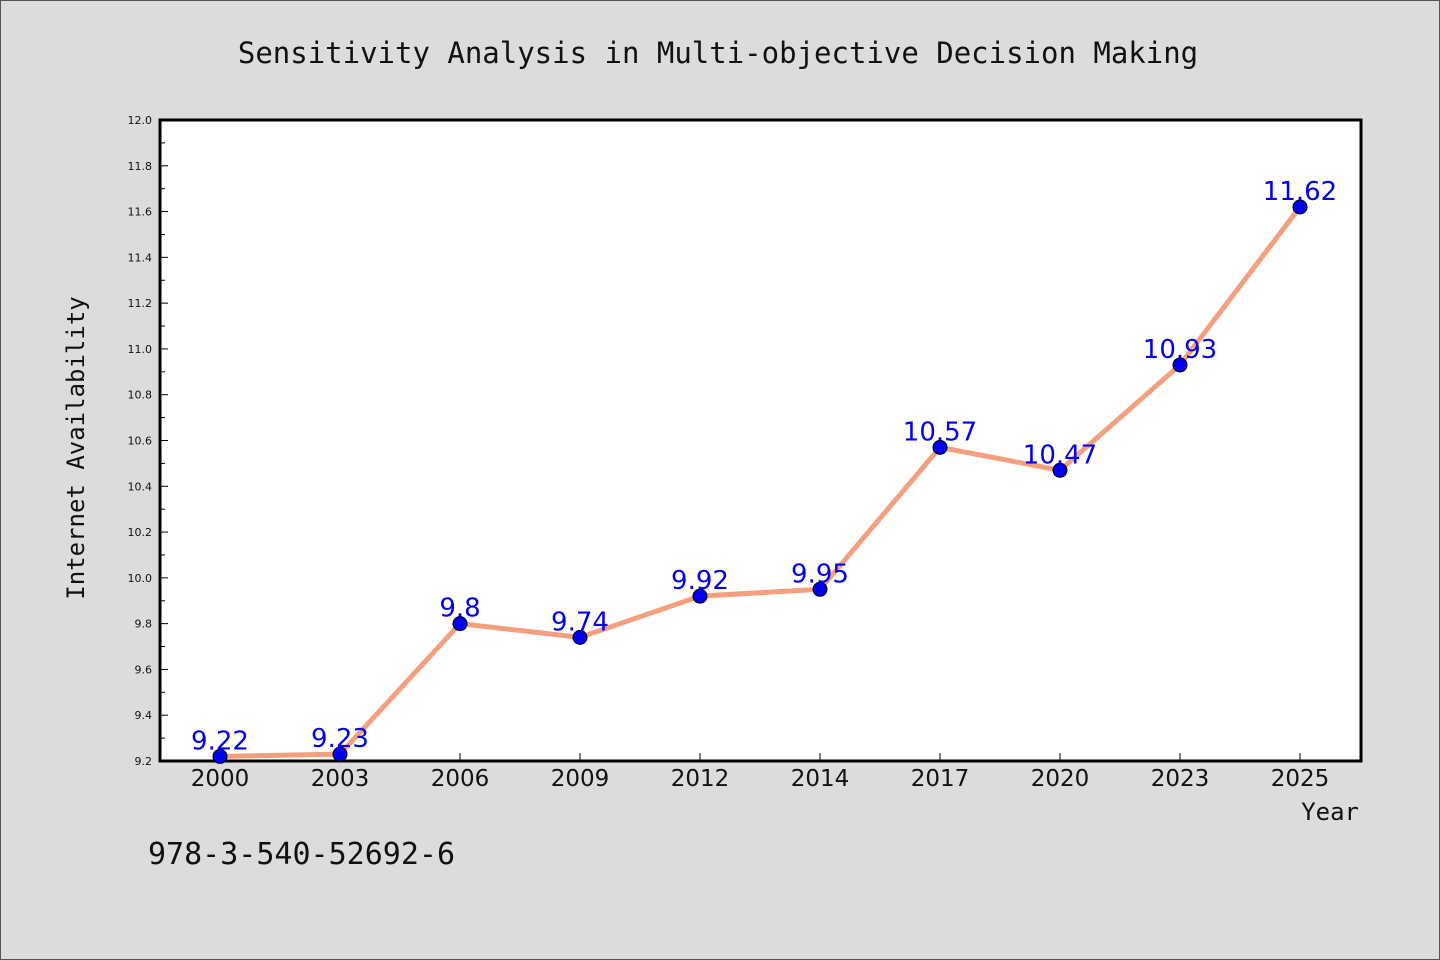  What do you see at coordinates (340, 779) in the screenshot?
I see `x-tick-label: 2003` at bounding box center [340, 779].